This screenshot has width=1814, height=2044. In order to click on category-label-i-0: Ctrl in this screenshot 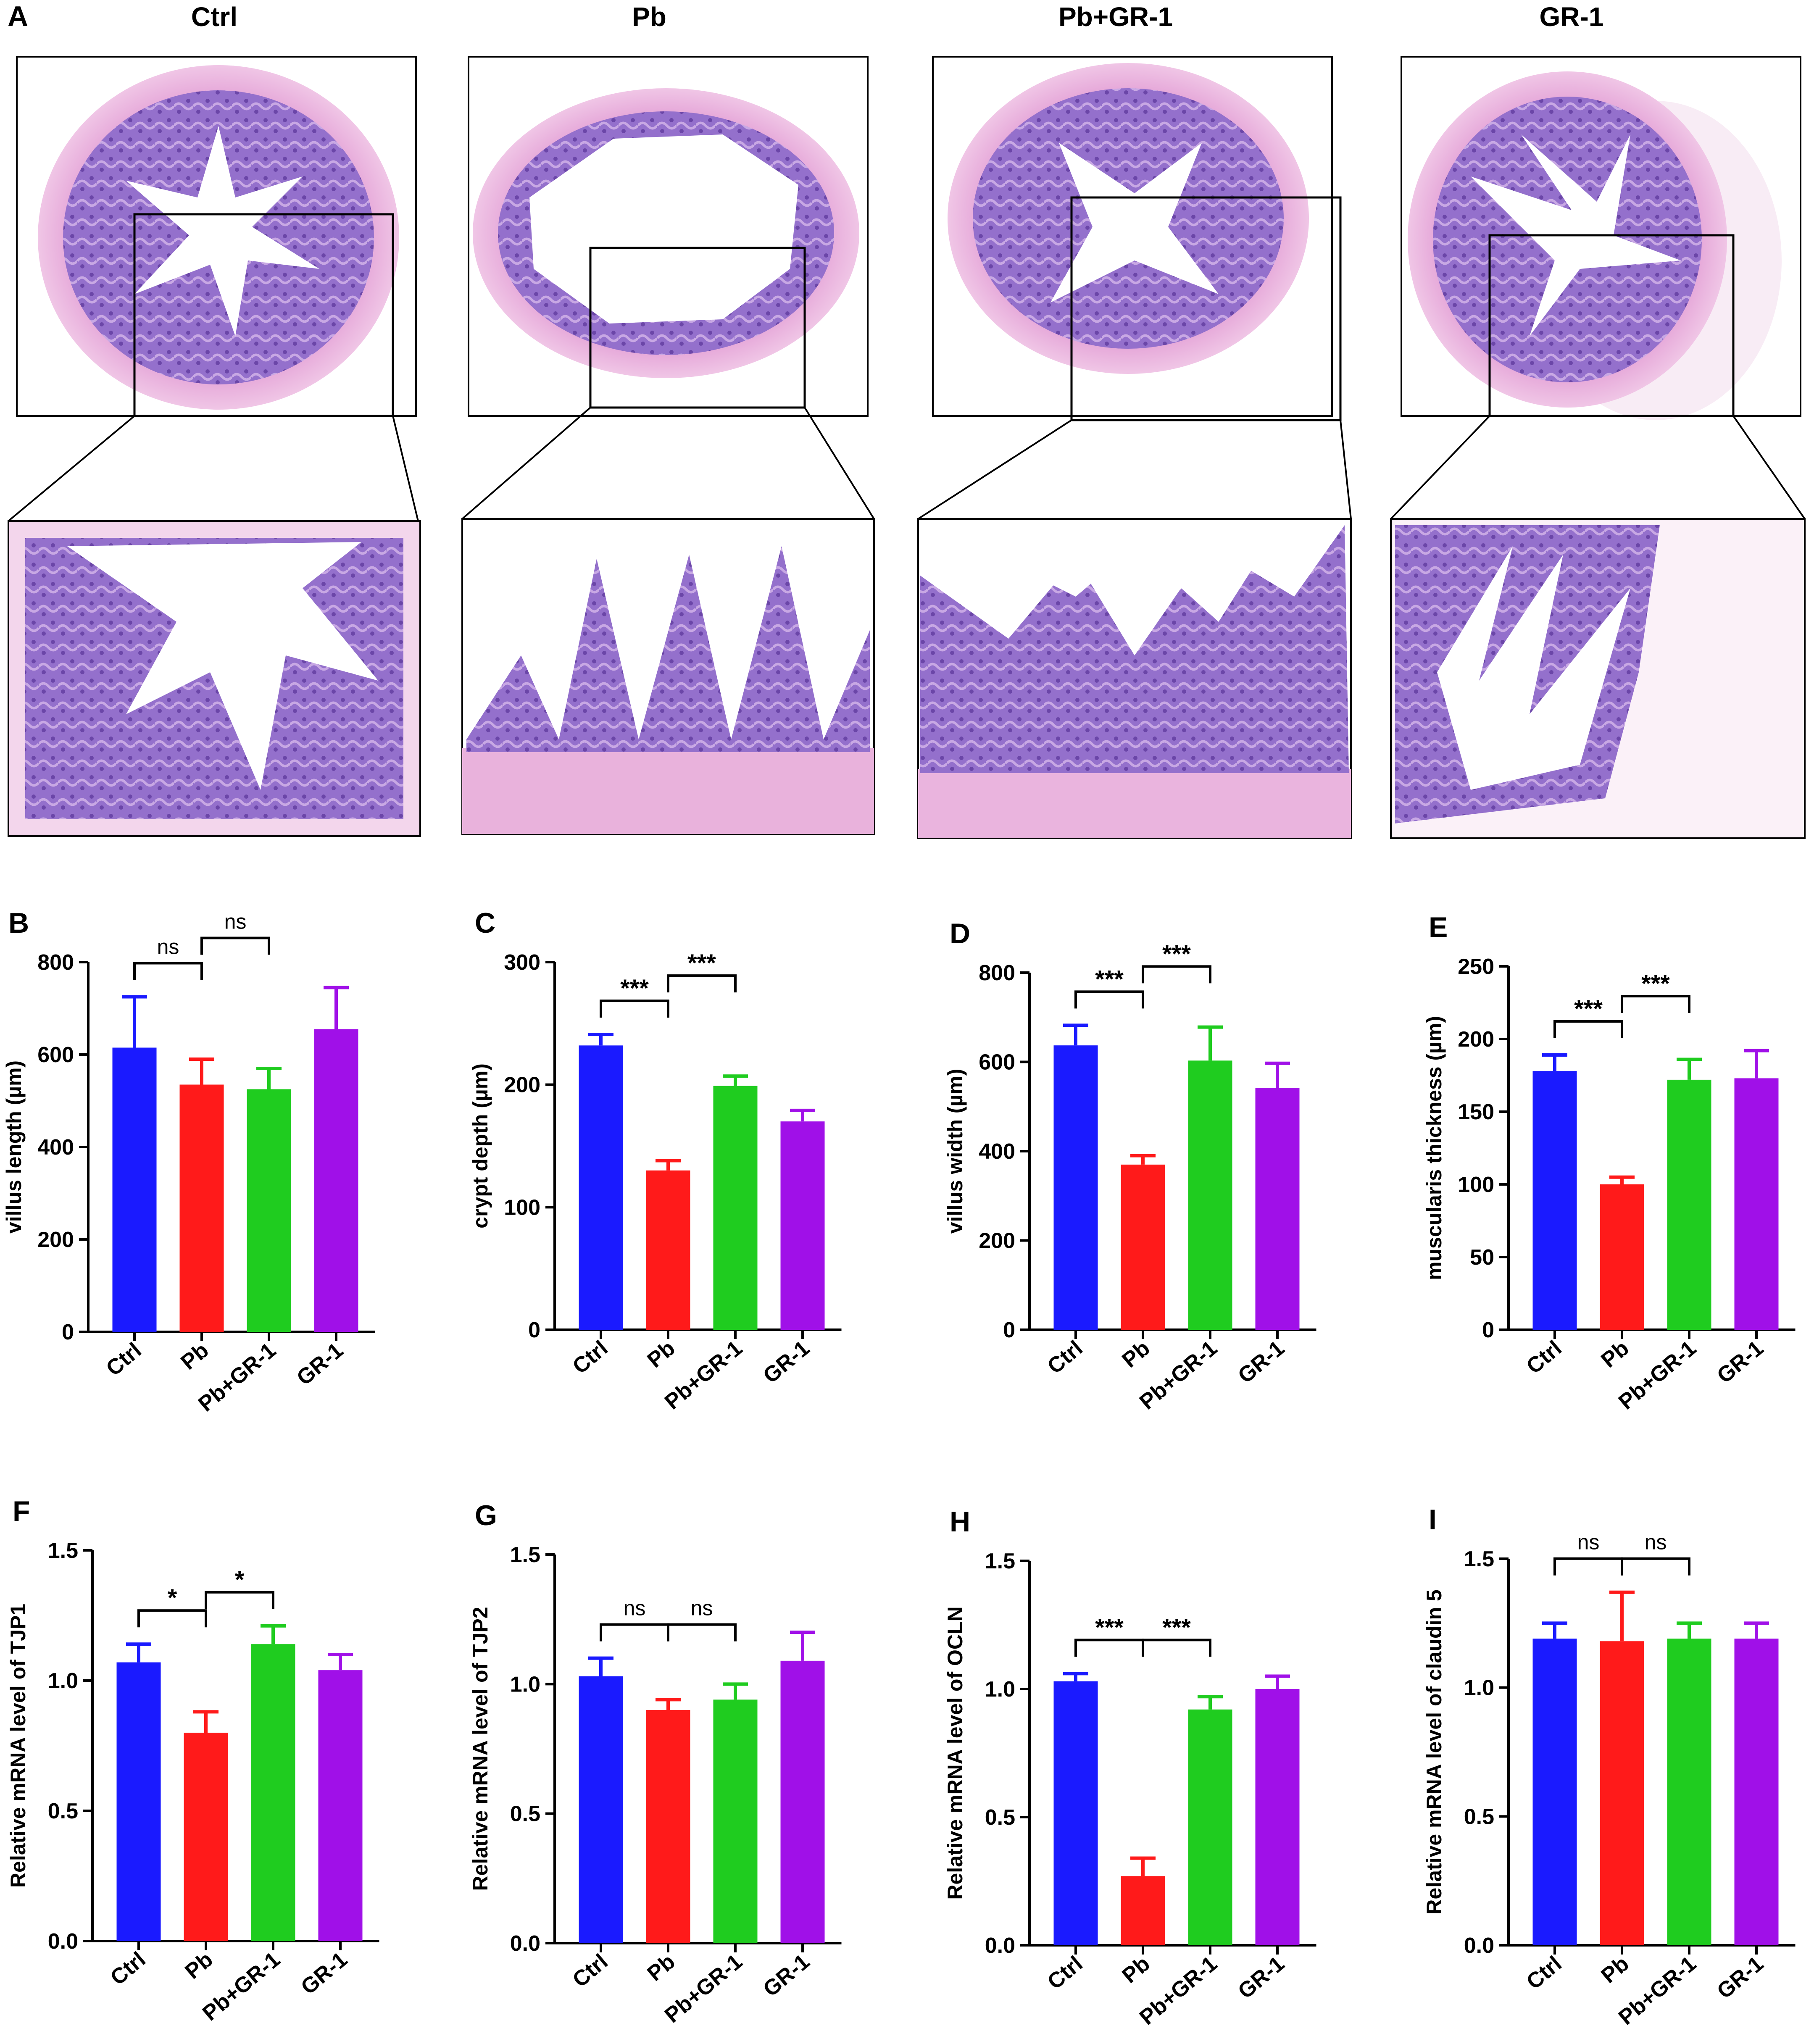, I will do `click(1544, 1973)`.